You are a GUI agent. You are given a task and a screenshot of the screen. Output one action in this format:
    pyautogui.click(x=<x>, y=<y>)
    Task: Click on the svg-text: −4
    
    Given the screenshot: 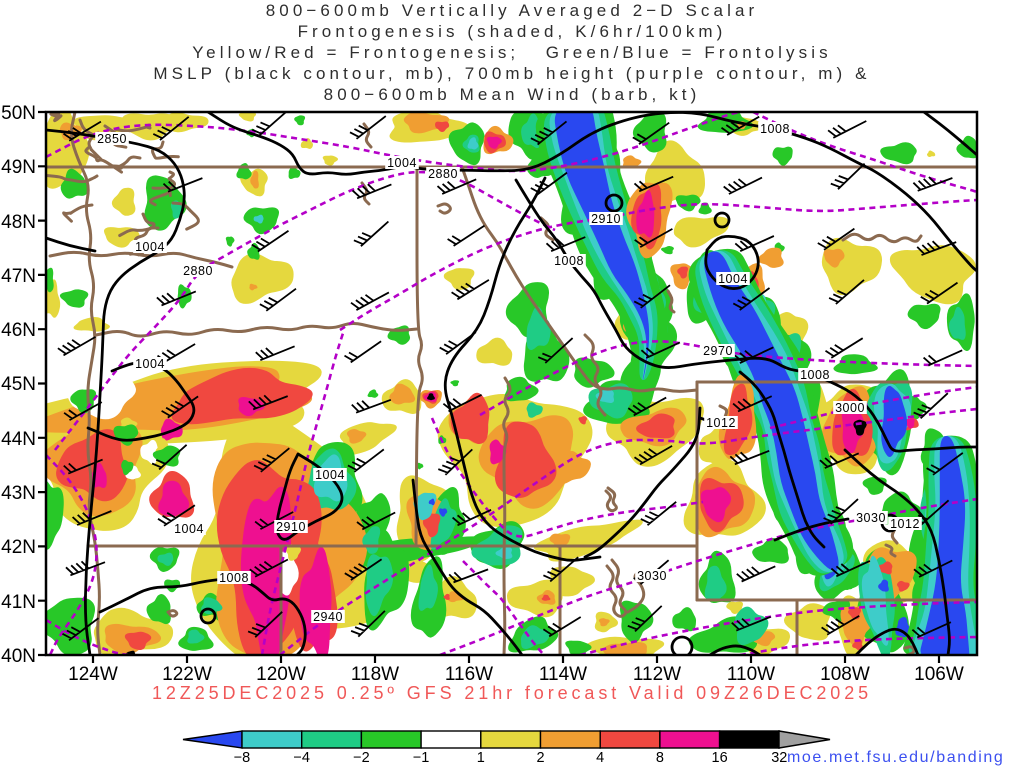 What is the action you would take?
    pyautogui.click(x=301, y=758)
    